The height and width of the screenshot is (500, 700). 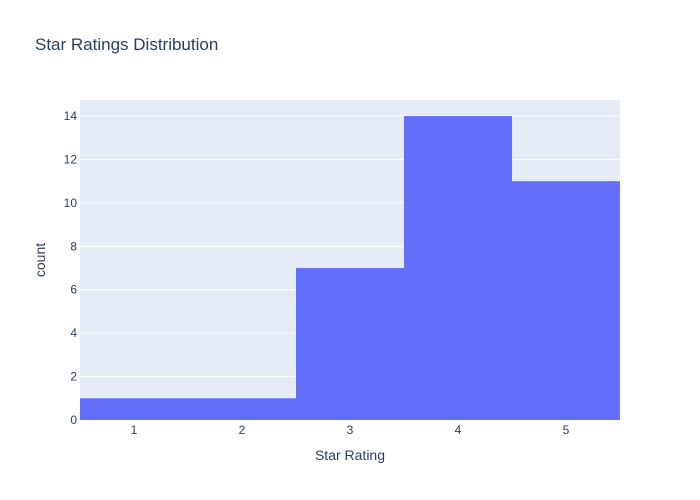 What do you see at coordinates (73, 420) in the screenshot?
I see `y-tick-label: 0` at bounding box center [73, 420].